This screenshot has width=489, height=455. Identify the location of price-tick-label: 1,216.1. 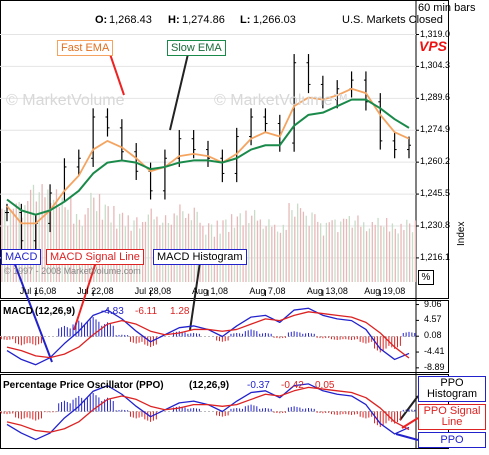
(435, 256).